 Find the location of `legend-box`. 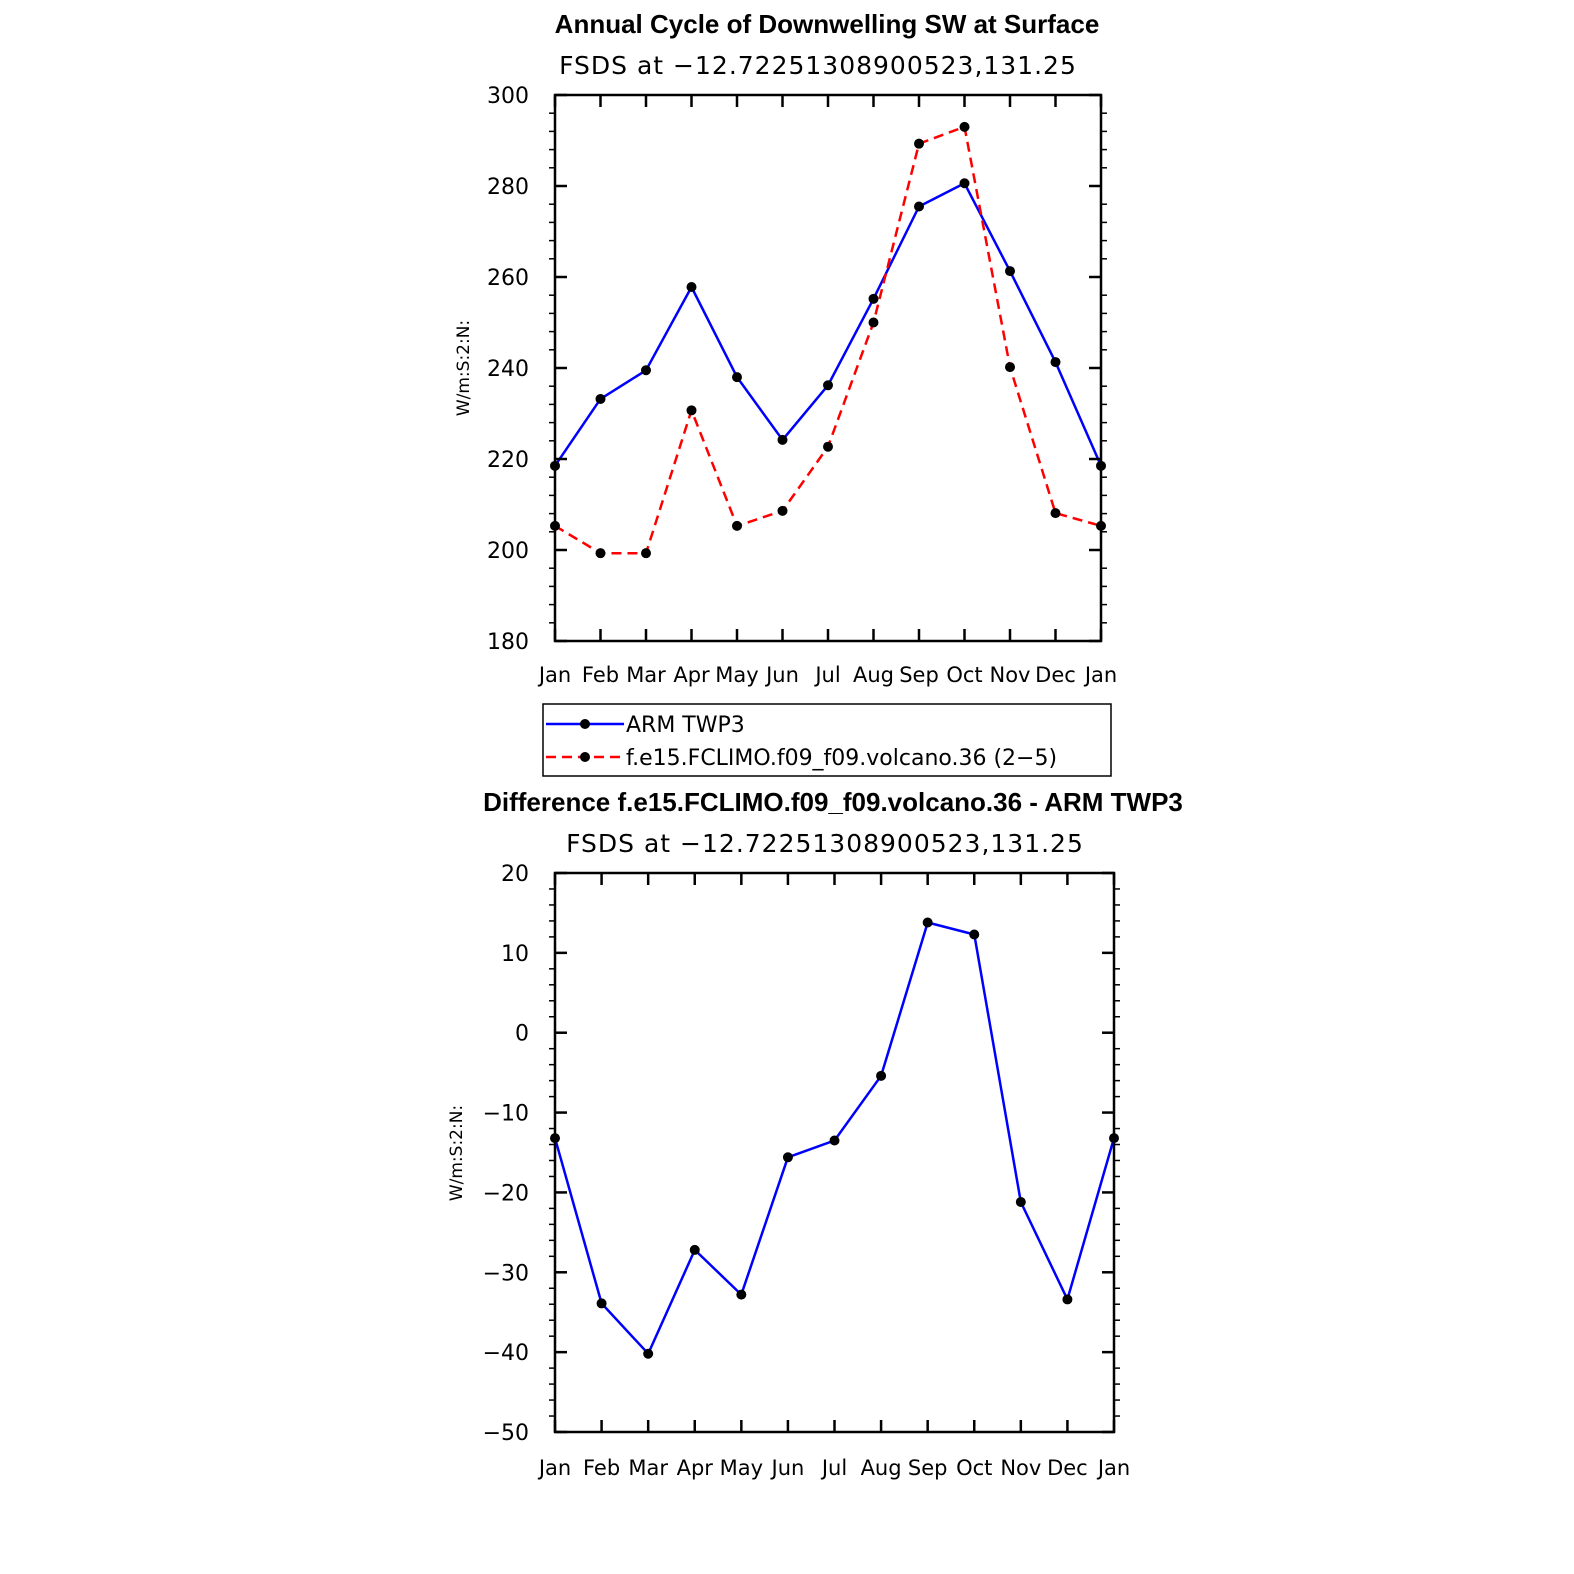

legend-box is located at coordinates (827, 740).